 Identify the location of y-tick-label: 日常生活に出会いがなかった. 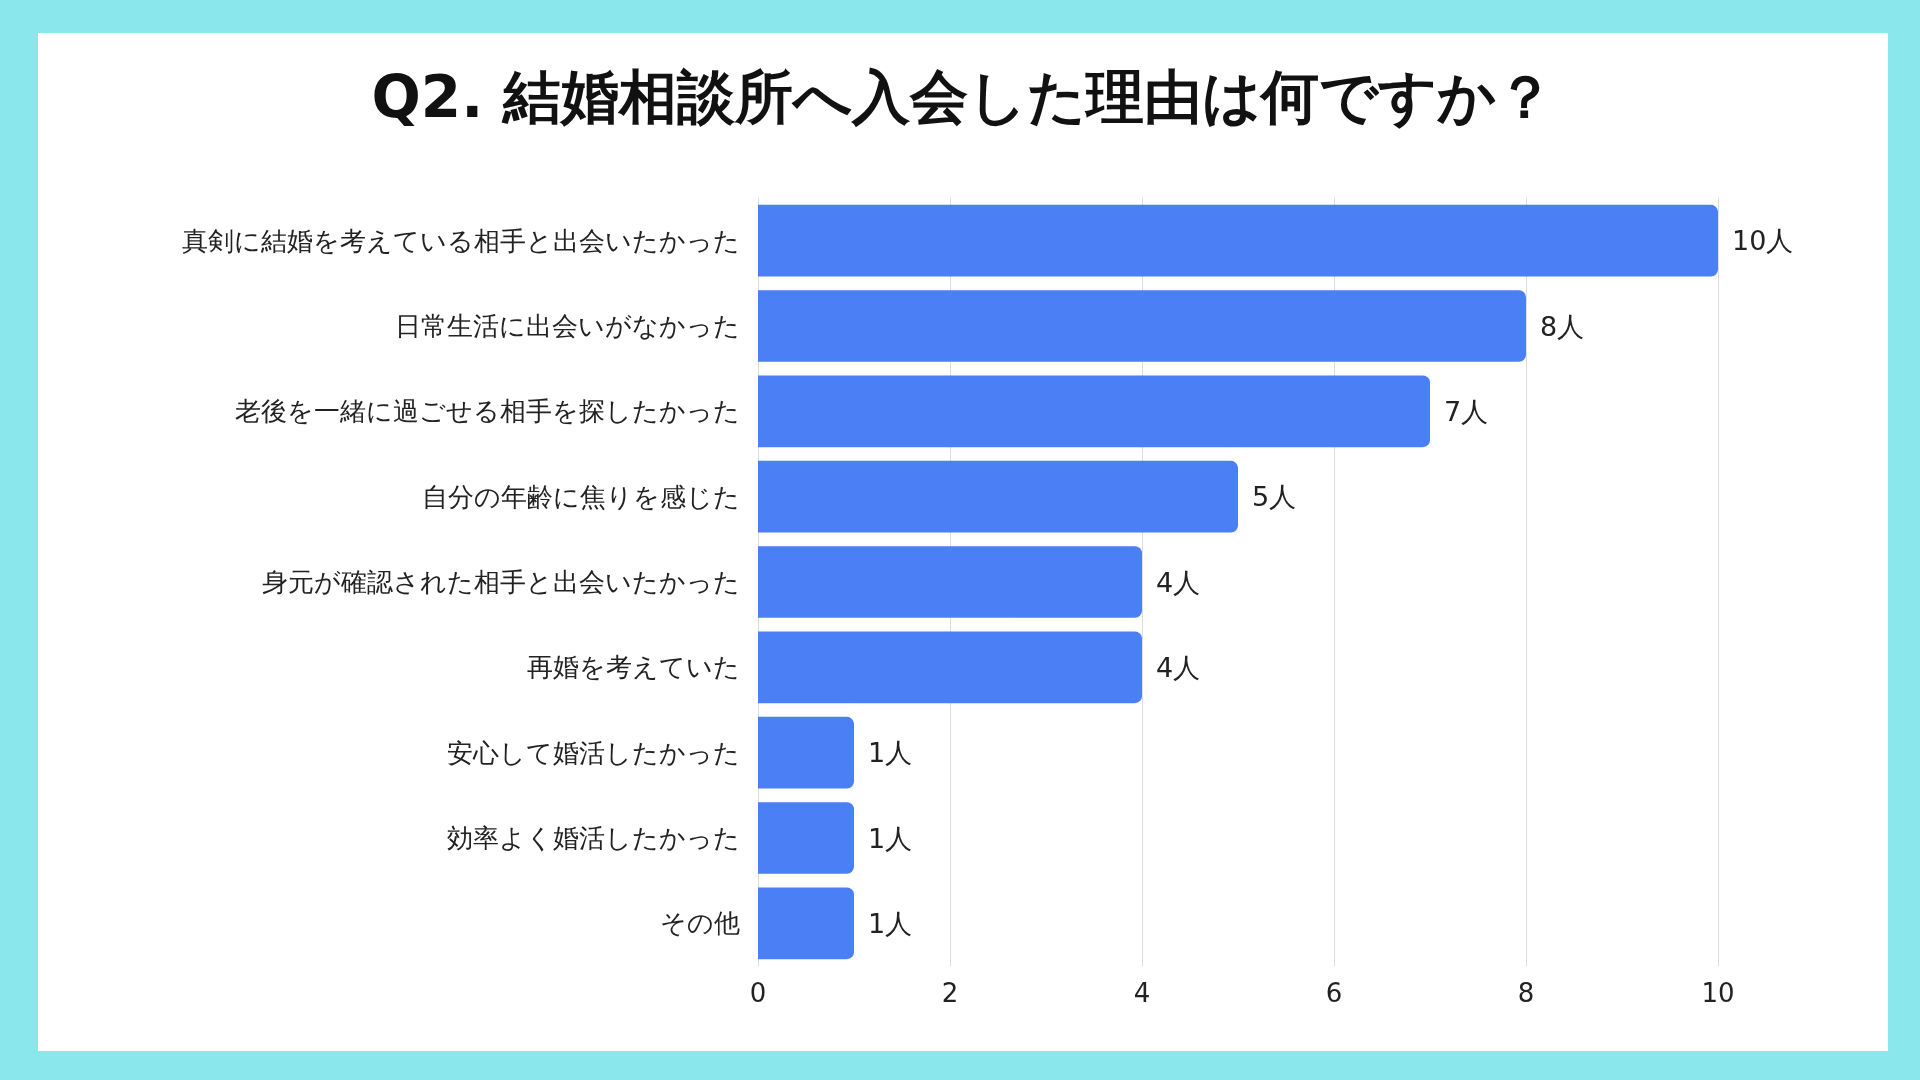
(567, 326).